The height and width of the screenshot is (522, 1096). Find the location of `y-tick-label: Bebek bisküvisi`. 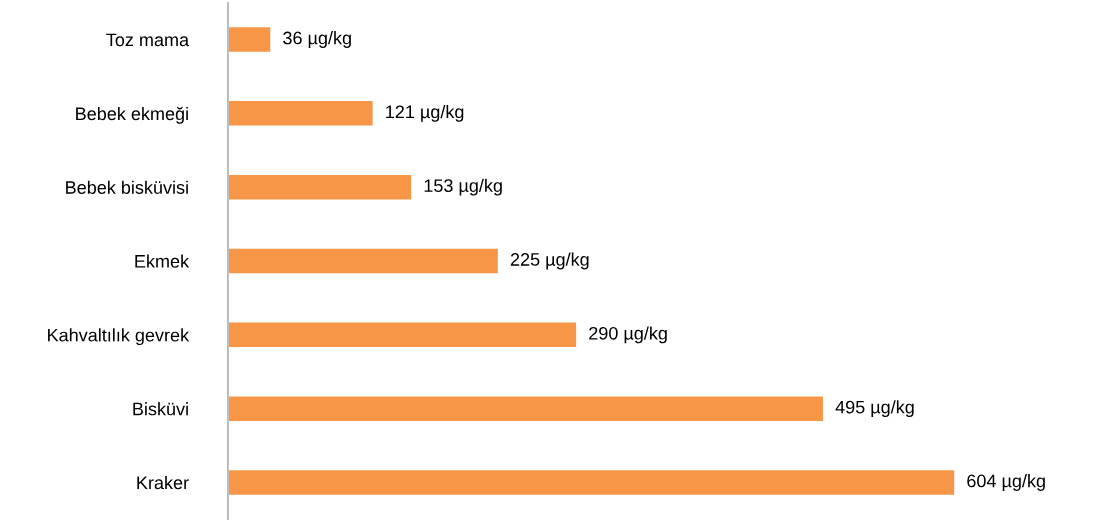

y-tick-label: Bebek bisküvisi is located at coordinates (127, 187).